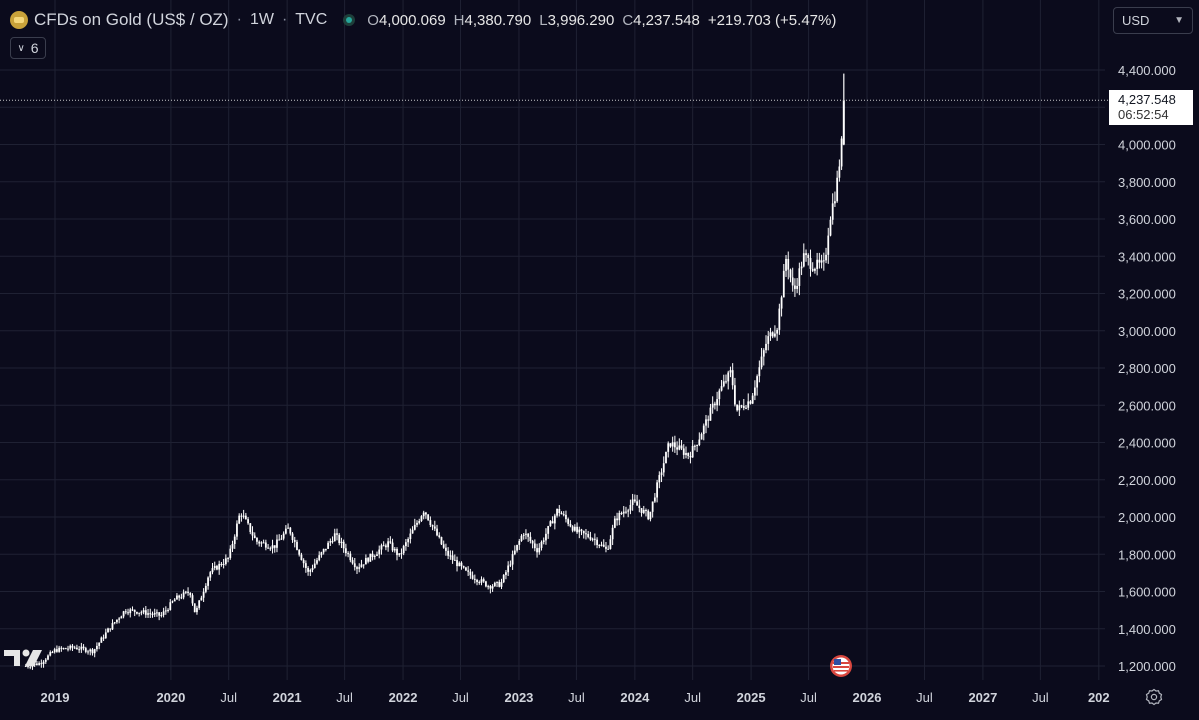 The height and width of the screenshot is (720, 1199). What do you see at coordinates (28, 48) in the screenshot?
I see `indicators-collapse-button: ∨ 6` at bounding box center [28, 48].